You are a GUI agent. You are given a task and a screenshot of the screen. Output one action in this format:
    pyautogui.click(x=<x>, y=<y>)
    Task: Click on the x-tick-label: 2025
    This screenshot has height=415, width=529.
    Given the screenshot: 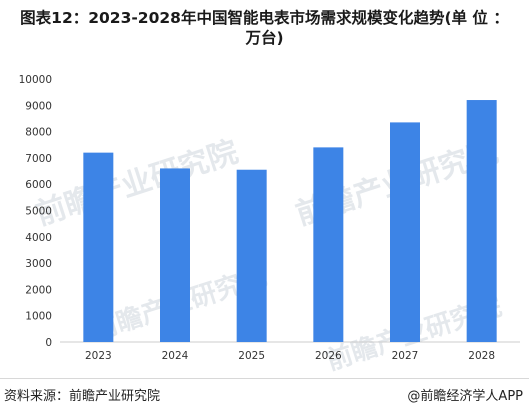 What is the action you would take?
    pyautogui.click(x=251, y=356)
    